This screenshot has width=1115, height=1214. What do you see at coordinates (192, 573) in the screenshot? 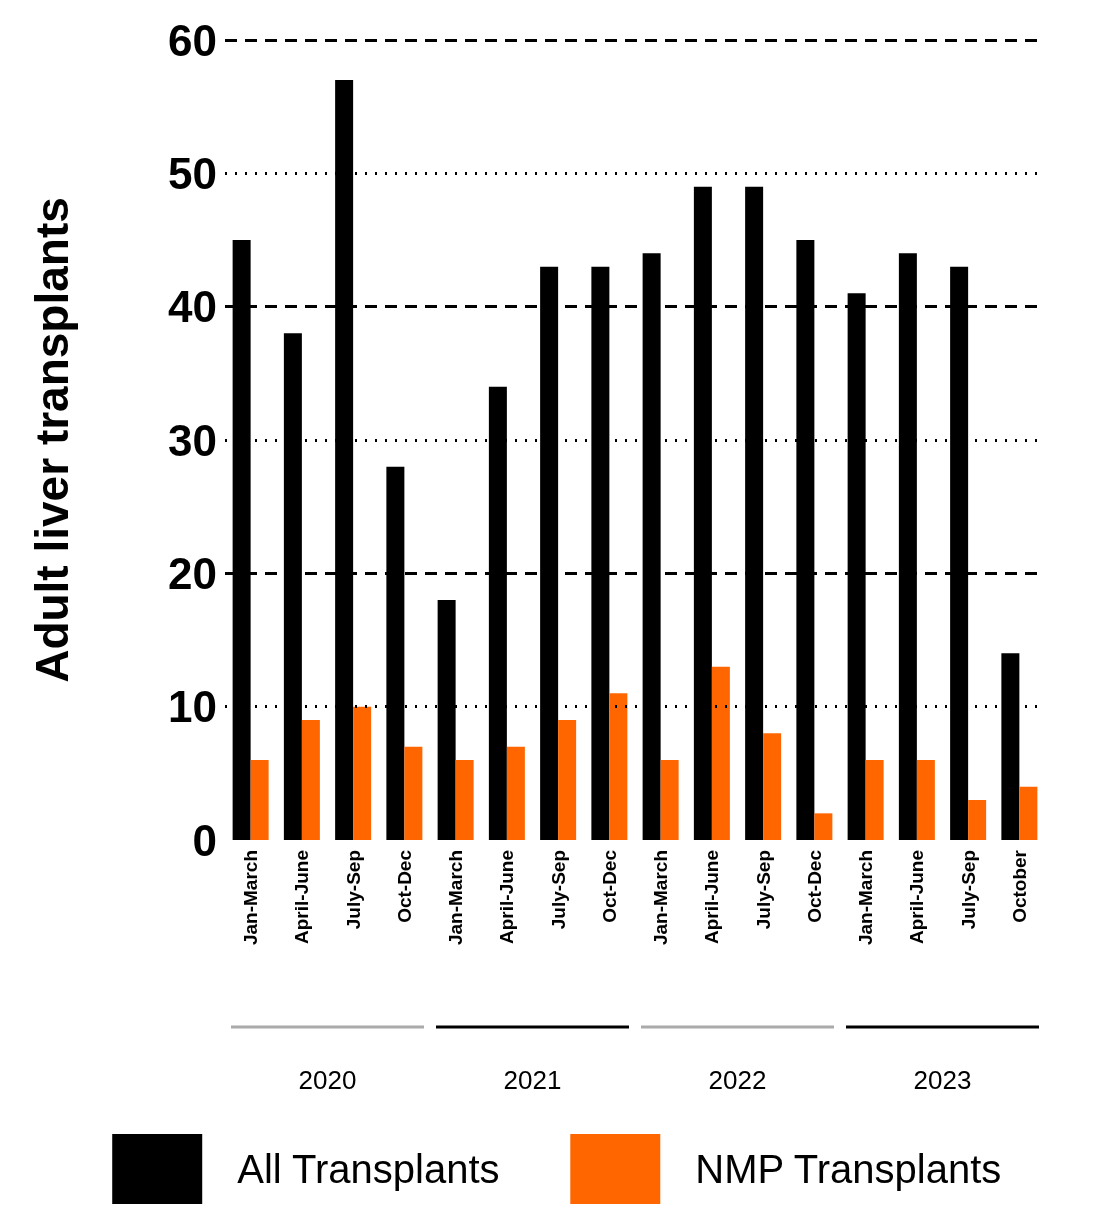
I see `y-tick-label: 20` at bounding box center [192, 573].